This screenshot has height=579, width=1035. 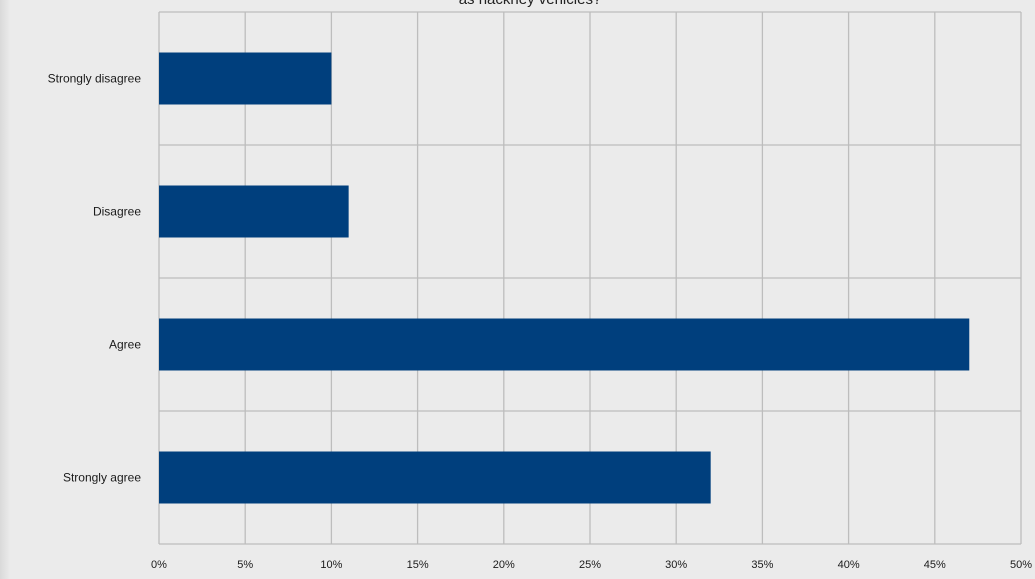 I want to click on x-tick-label: 30%, so click(x=676, y=565).